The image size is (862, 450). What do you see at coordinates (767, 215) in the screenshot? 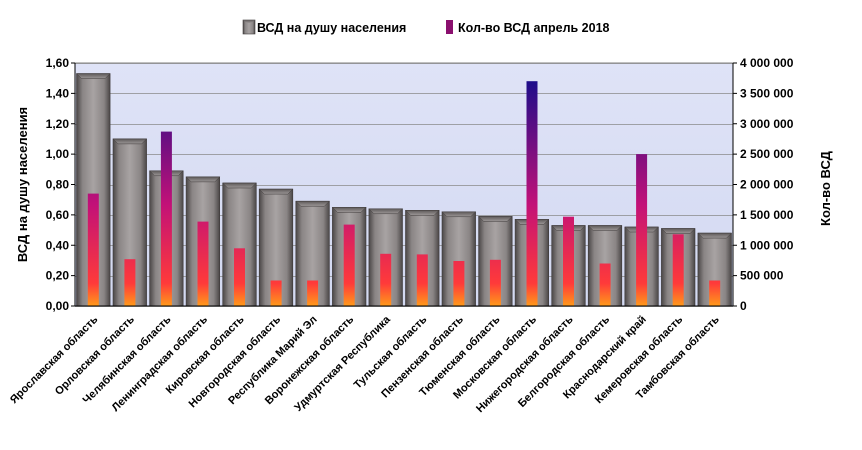
I see `y-tick-label-right: 1 500 000` at bounding box center [767, 215].